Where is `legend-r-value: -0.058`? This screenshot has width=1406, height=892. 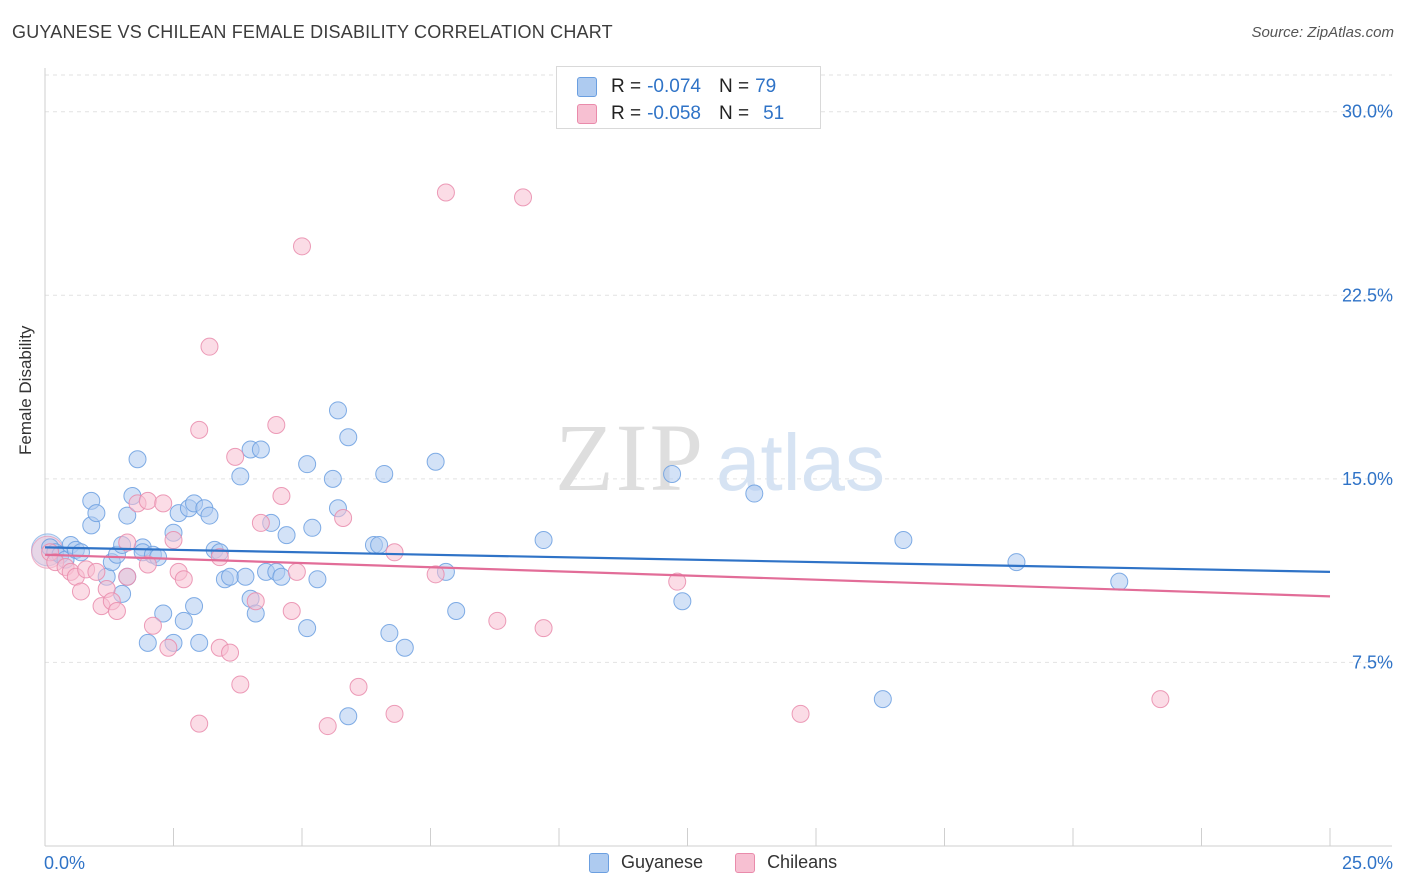
legend-r-value: -0.058 is located at coordinates (674, 113).